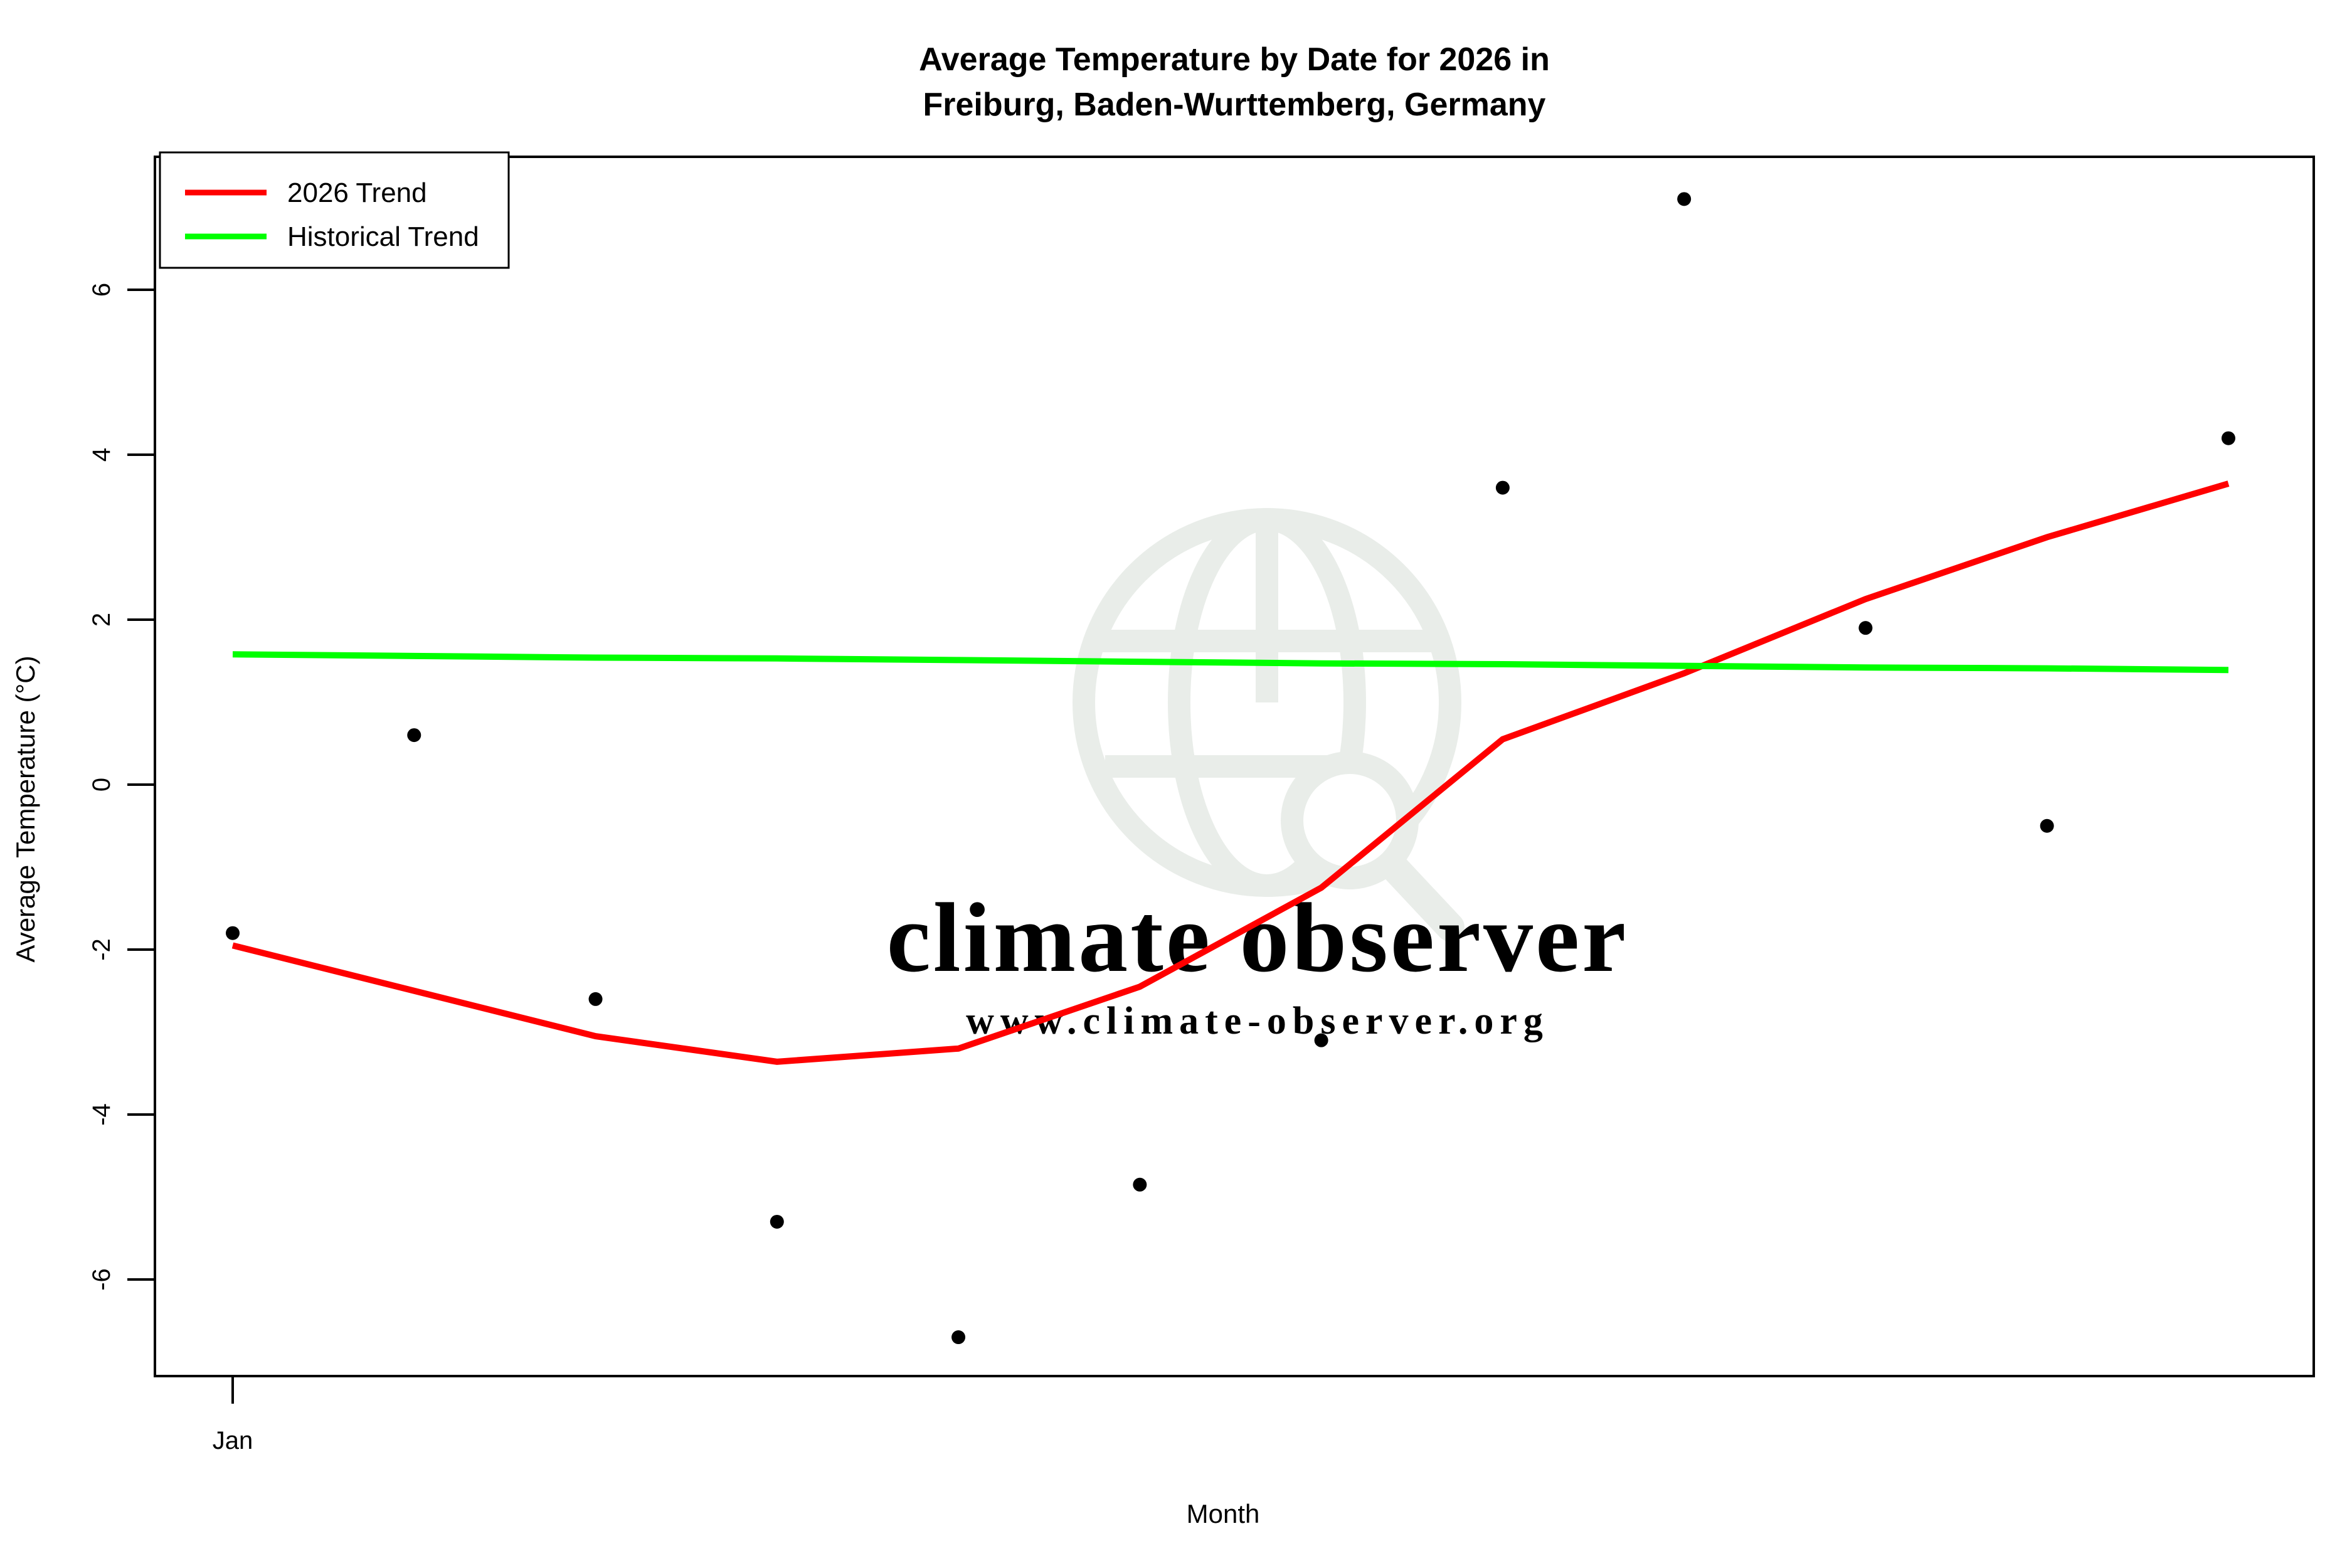 The image size is (2352, 1568). I want to click on x-axis-ticks: Jan, so click(233, 1415).